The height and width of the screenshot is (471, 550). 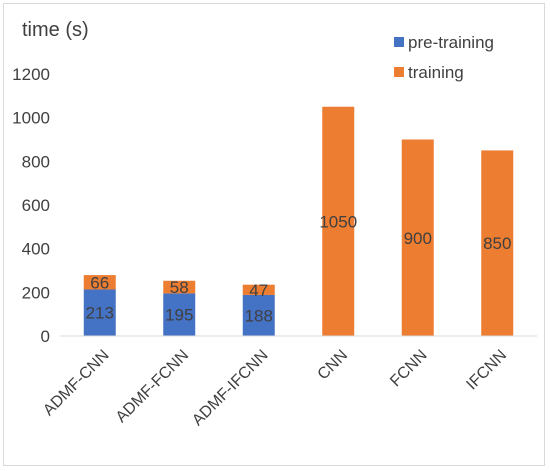 What do you see at coordinates (31, 118) in the screenshot?
I see `y-tick-label-1000: 1000` at bounding box center [31, 118].